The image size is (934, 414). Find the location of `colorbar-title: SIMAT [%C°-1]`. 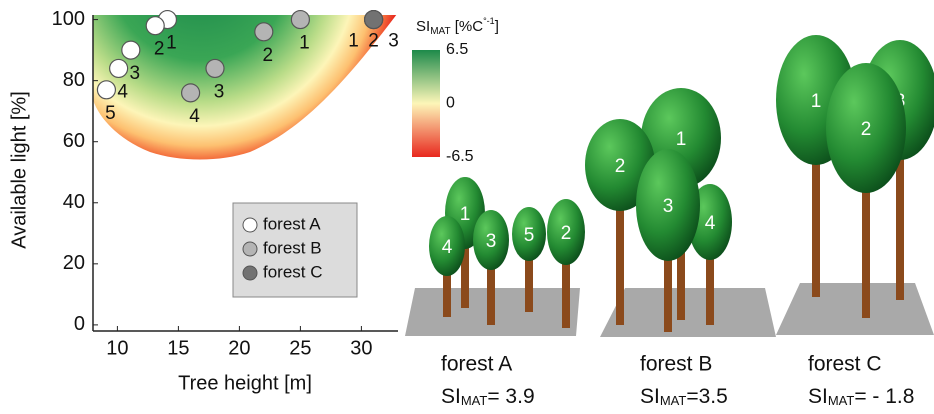

colorbar-title: SIMAT [%C°-1] is located at coordinates (457, 26).